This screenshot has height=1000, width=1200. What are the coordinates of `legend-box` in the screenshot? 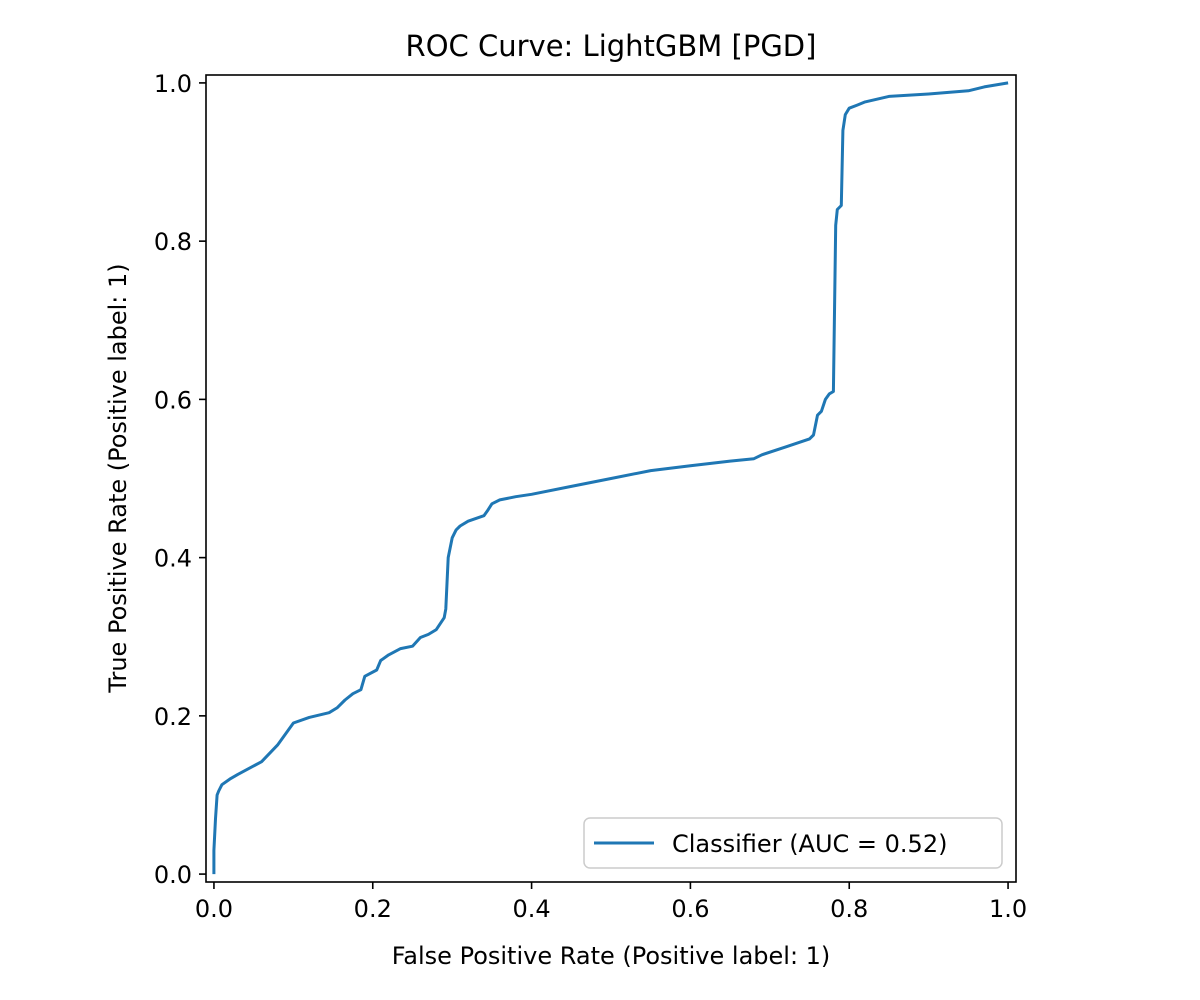 It's located at (793, 843).